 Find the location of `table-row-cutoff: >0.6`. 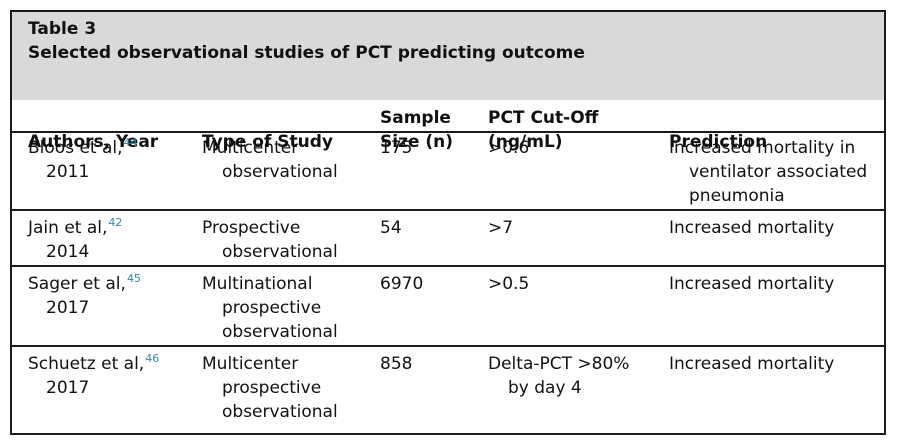

table-row-cutoff: >0.6 is located at coordinates (509, 148).